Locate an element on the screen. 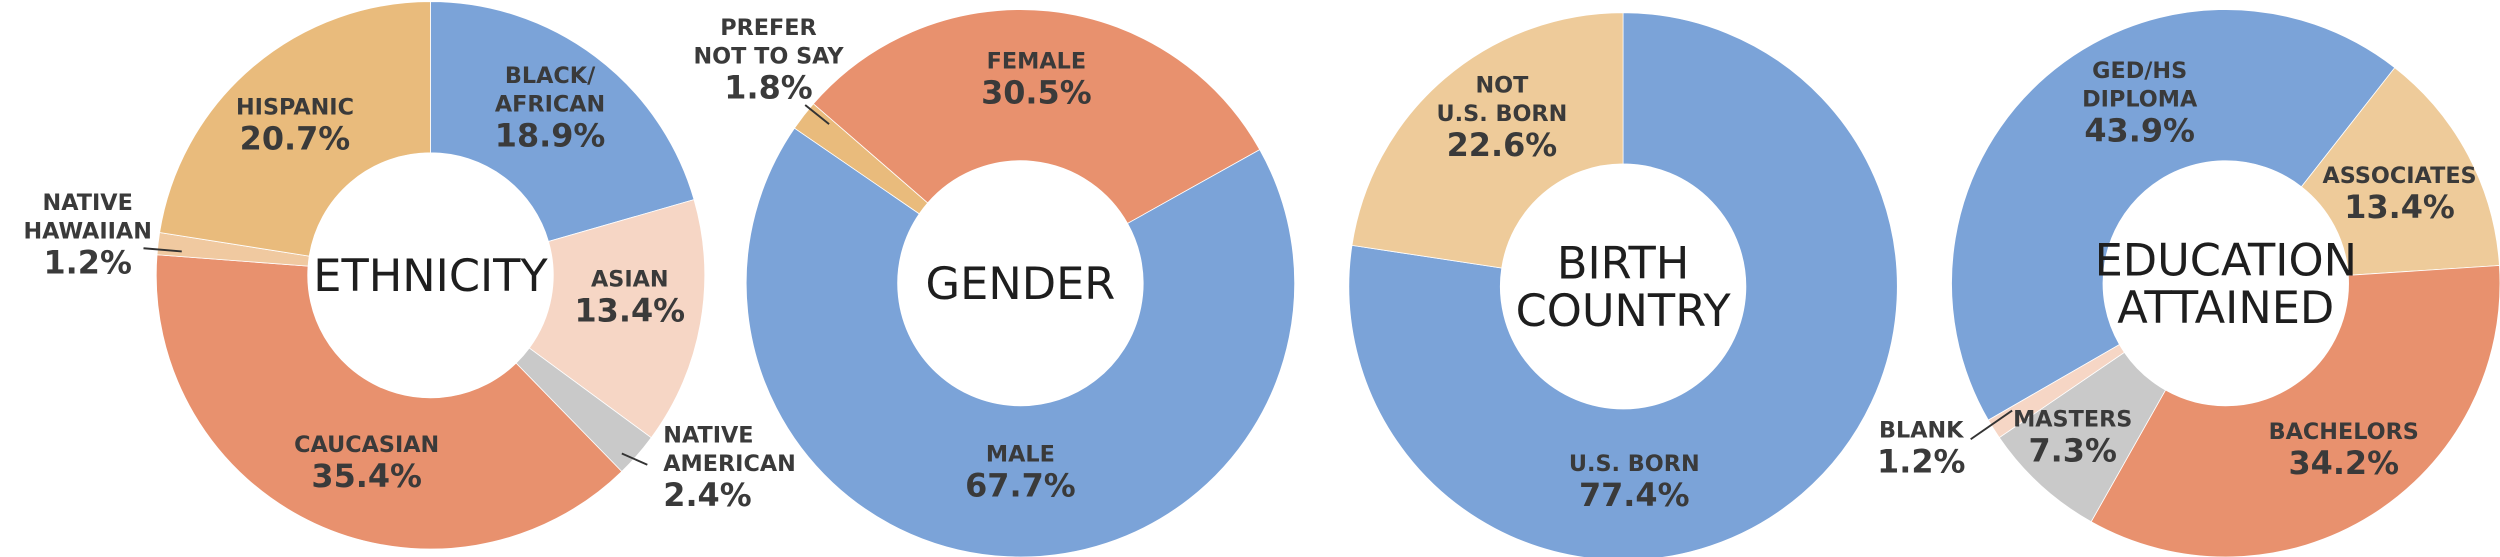  center-title: ETHNICITY is located at coordinates (430, 276).